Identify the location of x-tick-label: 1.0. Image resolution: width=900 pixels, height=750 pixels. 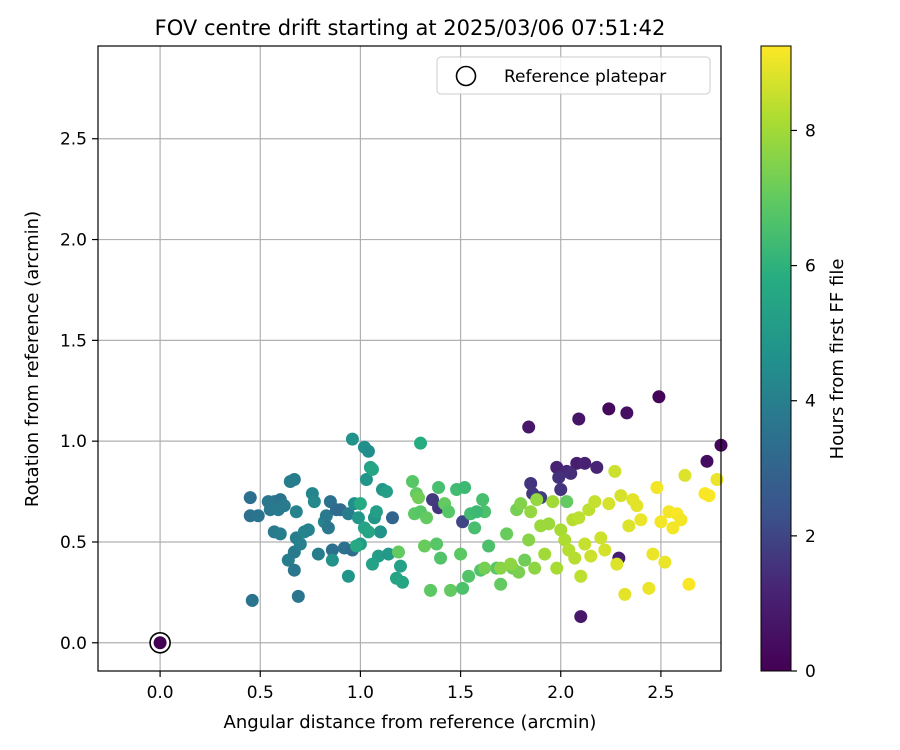
(360, 693).